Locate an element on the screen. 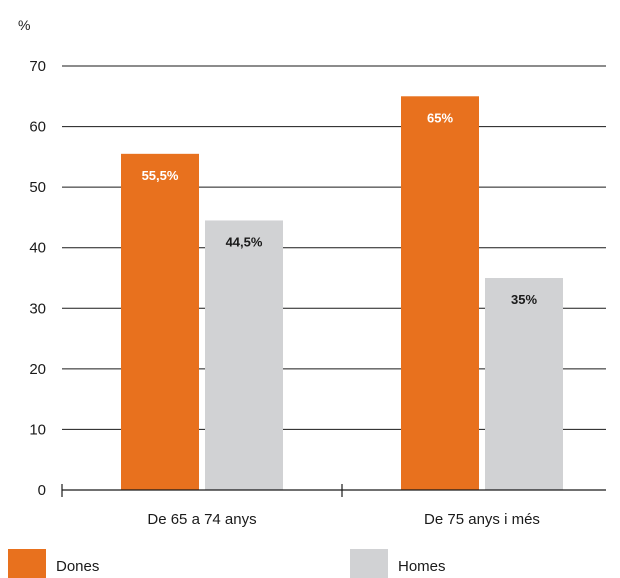  y-tick-label: 10 is located at coordinates (37, 429).